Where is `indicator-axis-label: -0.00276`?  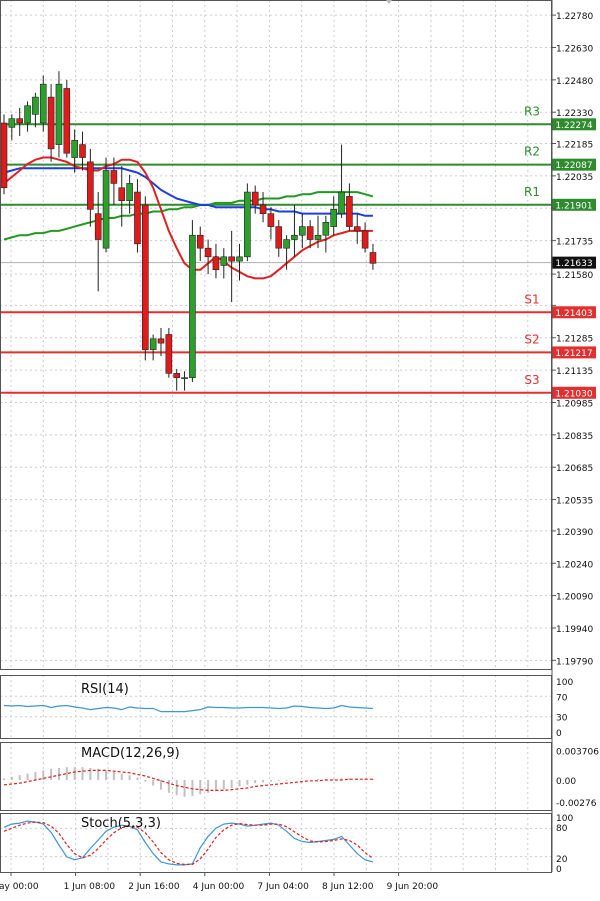
indicator-axis-label: -0.00276 is located at coordinates (576, 804).